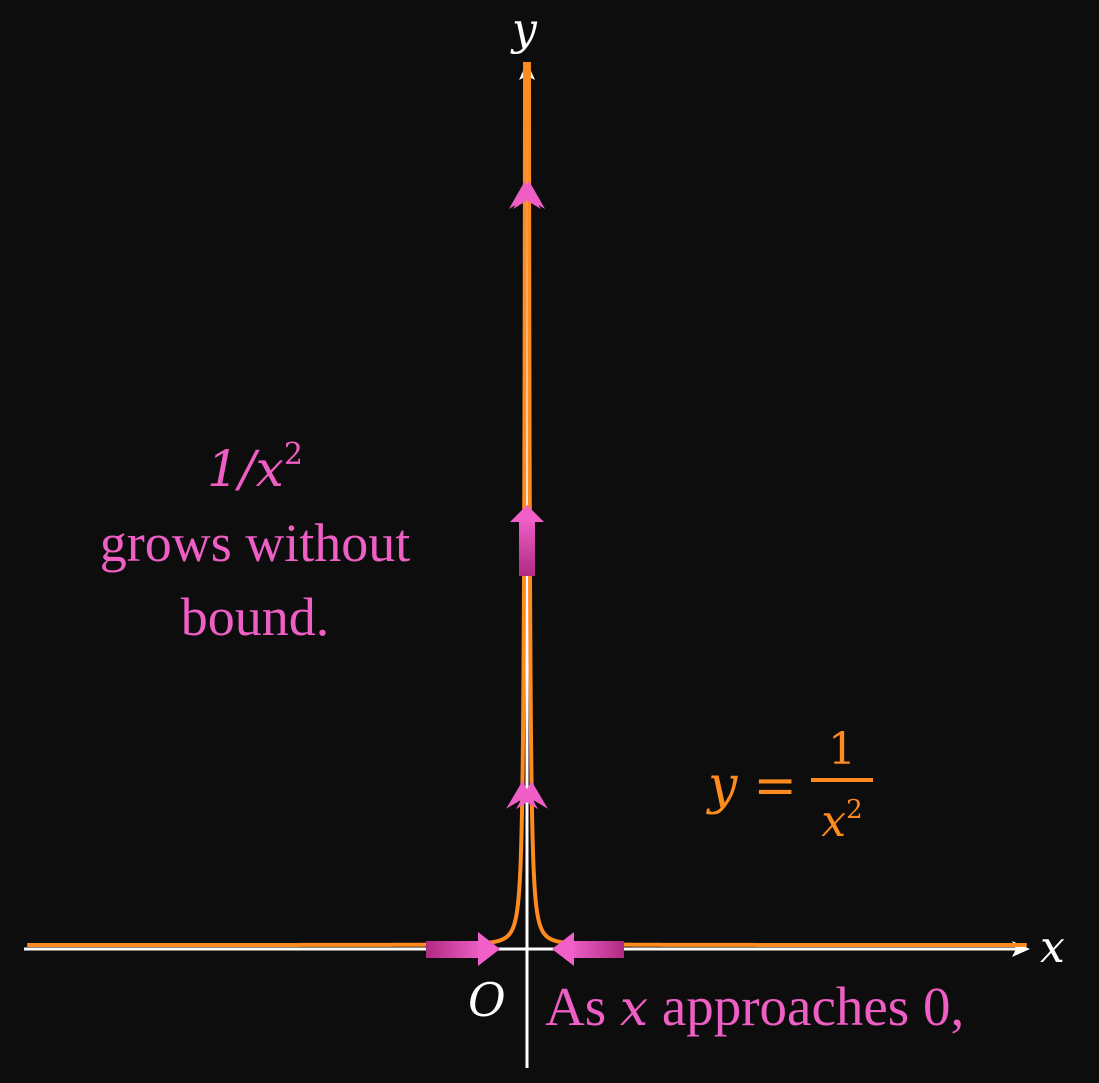  Describe the element at coordinates (529, 195) in the screenshot. I see `right-curve-arrowhead-upper` at that location.